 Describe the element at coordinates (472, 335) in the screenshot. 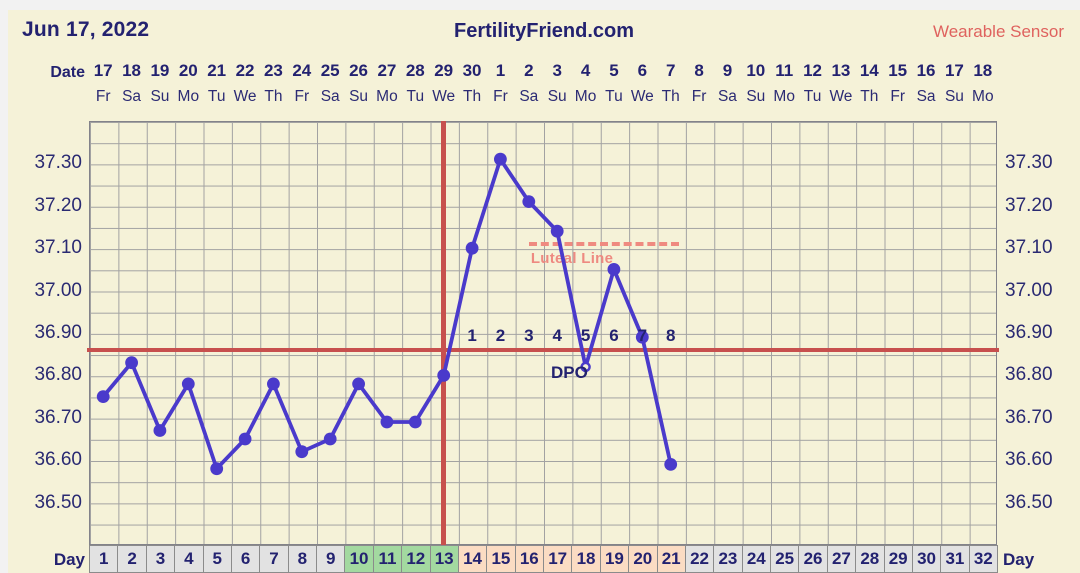

I see `dpo-number: 1` at that location.